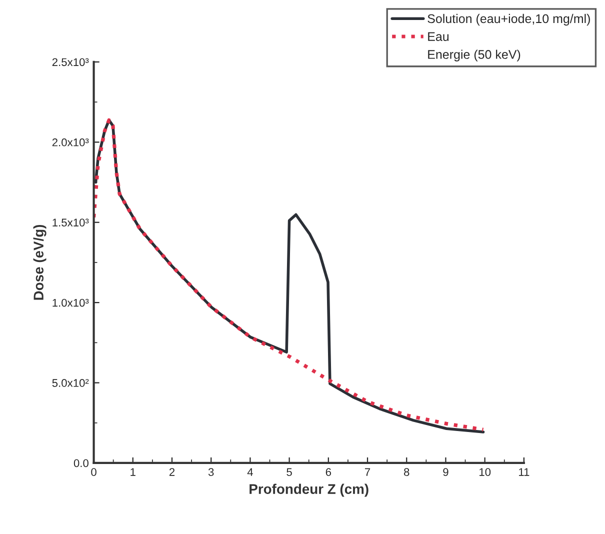  What do you see at coordinates (70, 142) in the screenshot?
I see `y-tick-label: 2.0x10³` at bounding box center [70, 142].